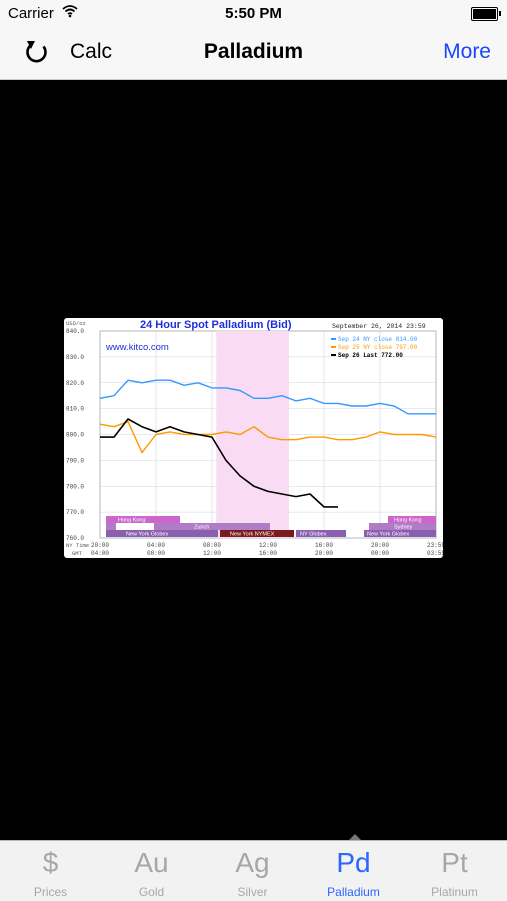 Image resolution: width=507 pixels, height=901 pixels. I want to click on tab-prices: $ Prices, so click(50, 871).